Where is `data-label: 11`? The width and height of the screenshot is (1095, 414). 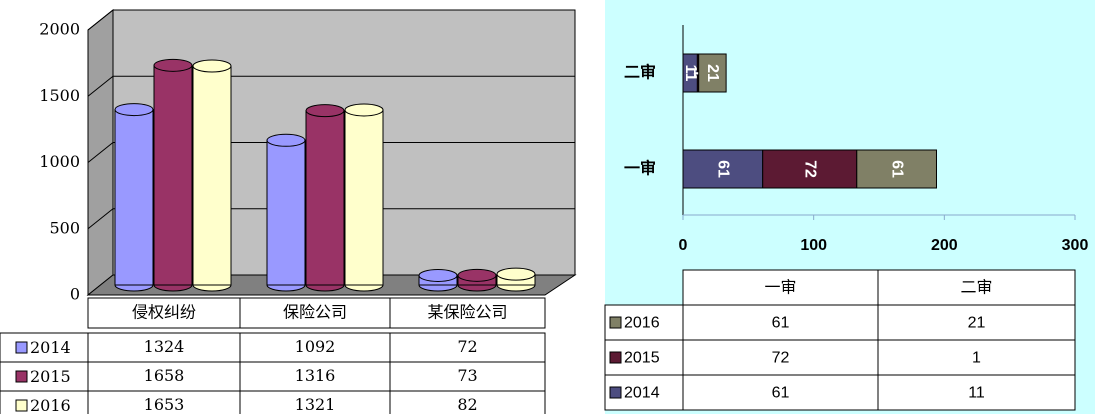 data-label: 11 is located at coordinates (690, 73).